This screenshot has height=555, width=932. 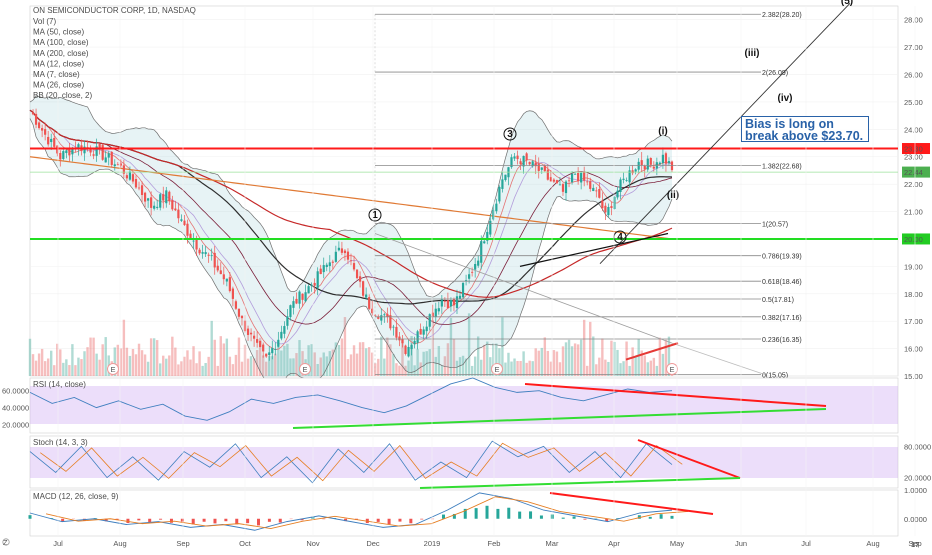 I want to click on price-tick-label: 18.00, so click(x=913, y=294).